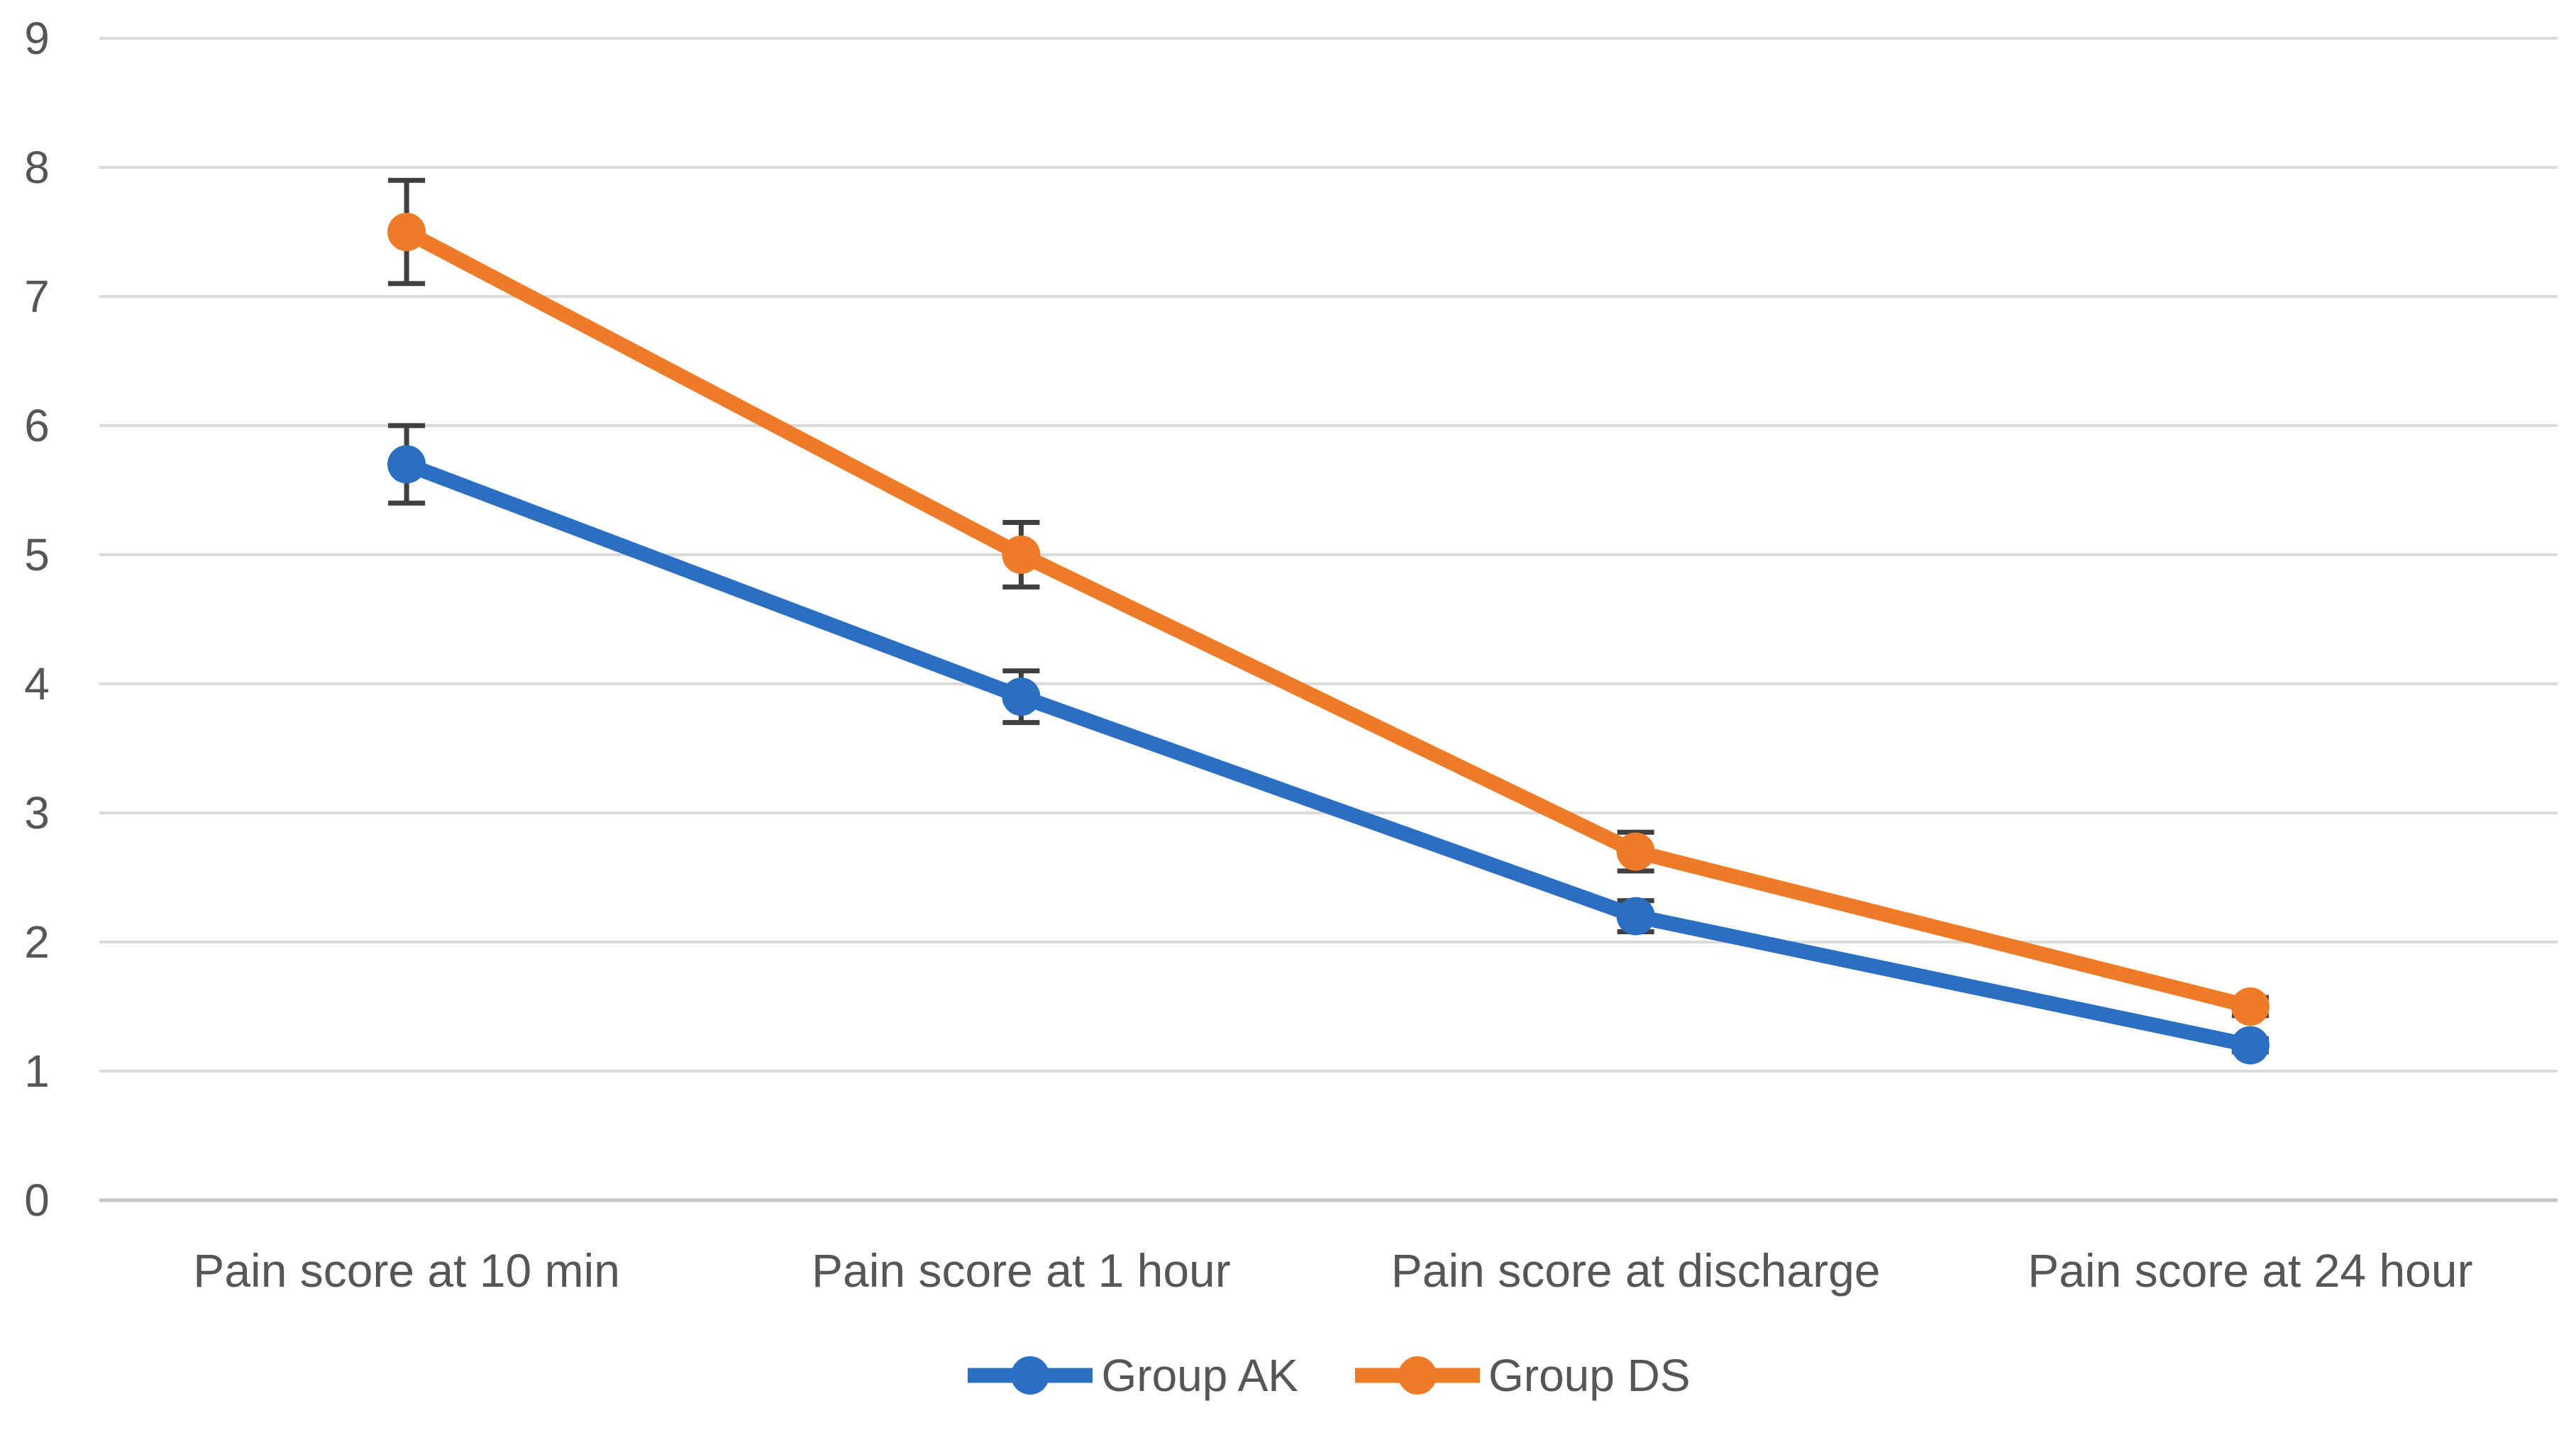 The image size is (2576, 1435). Describe the element at coordinates (37, 812) in the screenshot. I see `y-axis-tick-label: 3` at that location.